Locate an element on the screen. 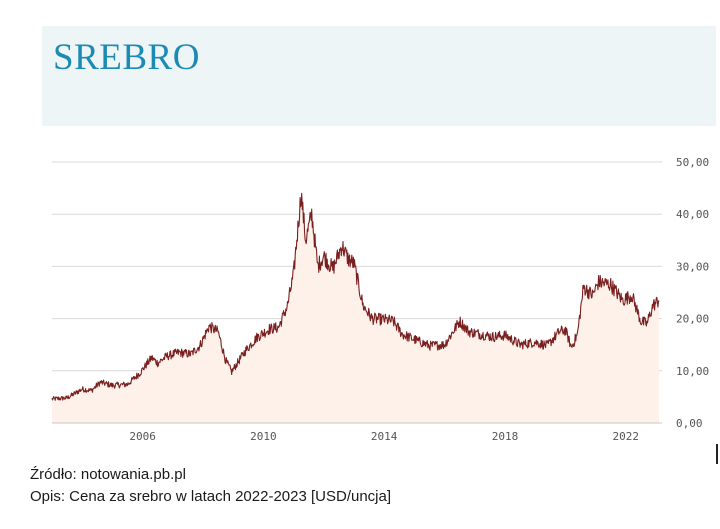 This screenshot has height=529, width=720. y-tick-label: 10,00 is located at coordinates (692, 371).